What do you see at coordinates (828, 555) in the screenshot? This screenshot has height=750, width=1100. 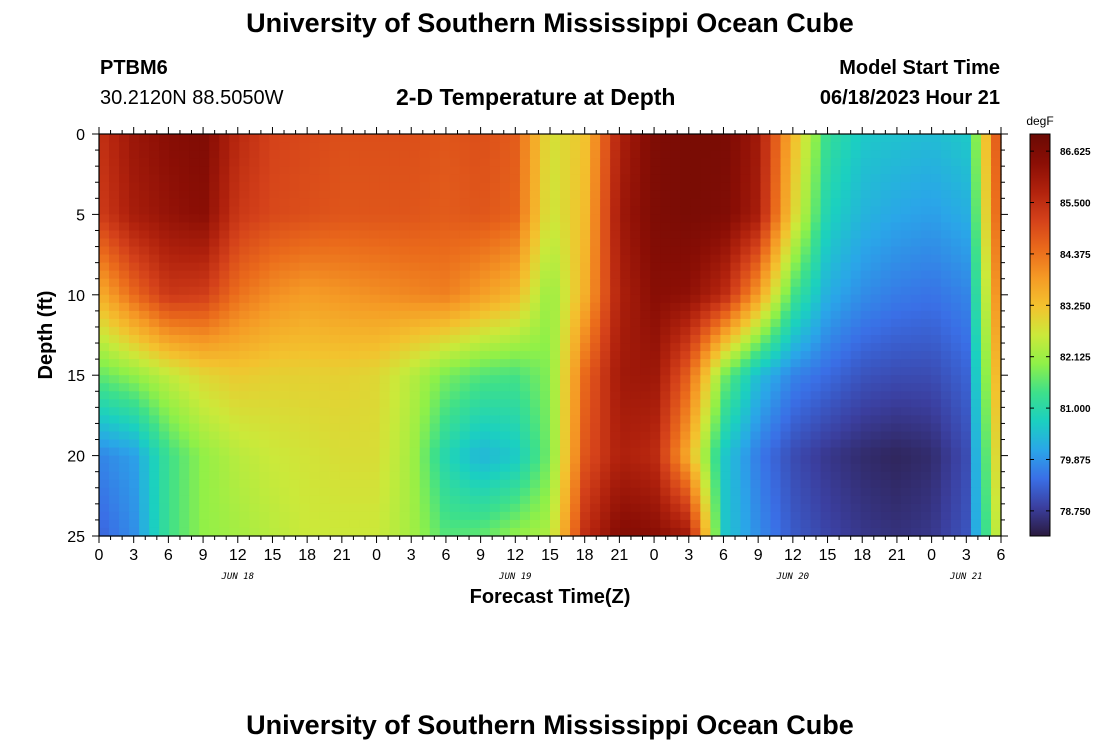 I see `x-tick-label: 15` at bounding box center [828, 555].